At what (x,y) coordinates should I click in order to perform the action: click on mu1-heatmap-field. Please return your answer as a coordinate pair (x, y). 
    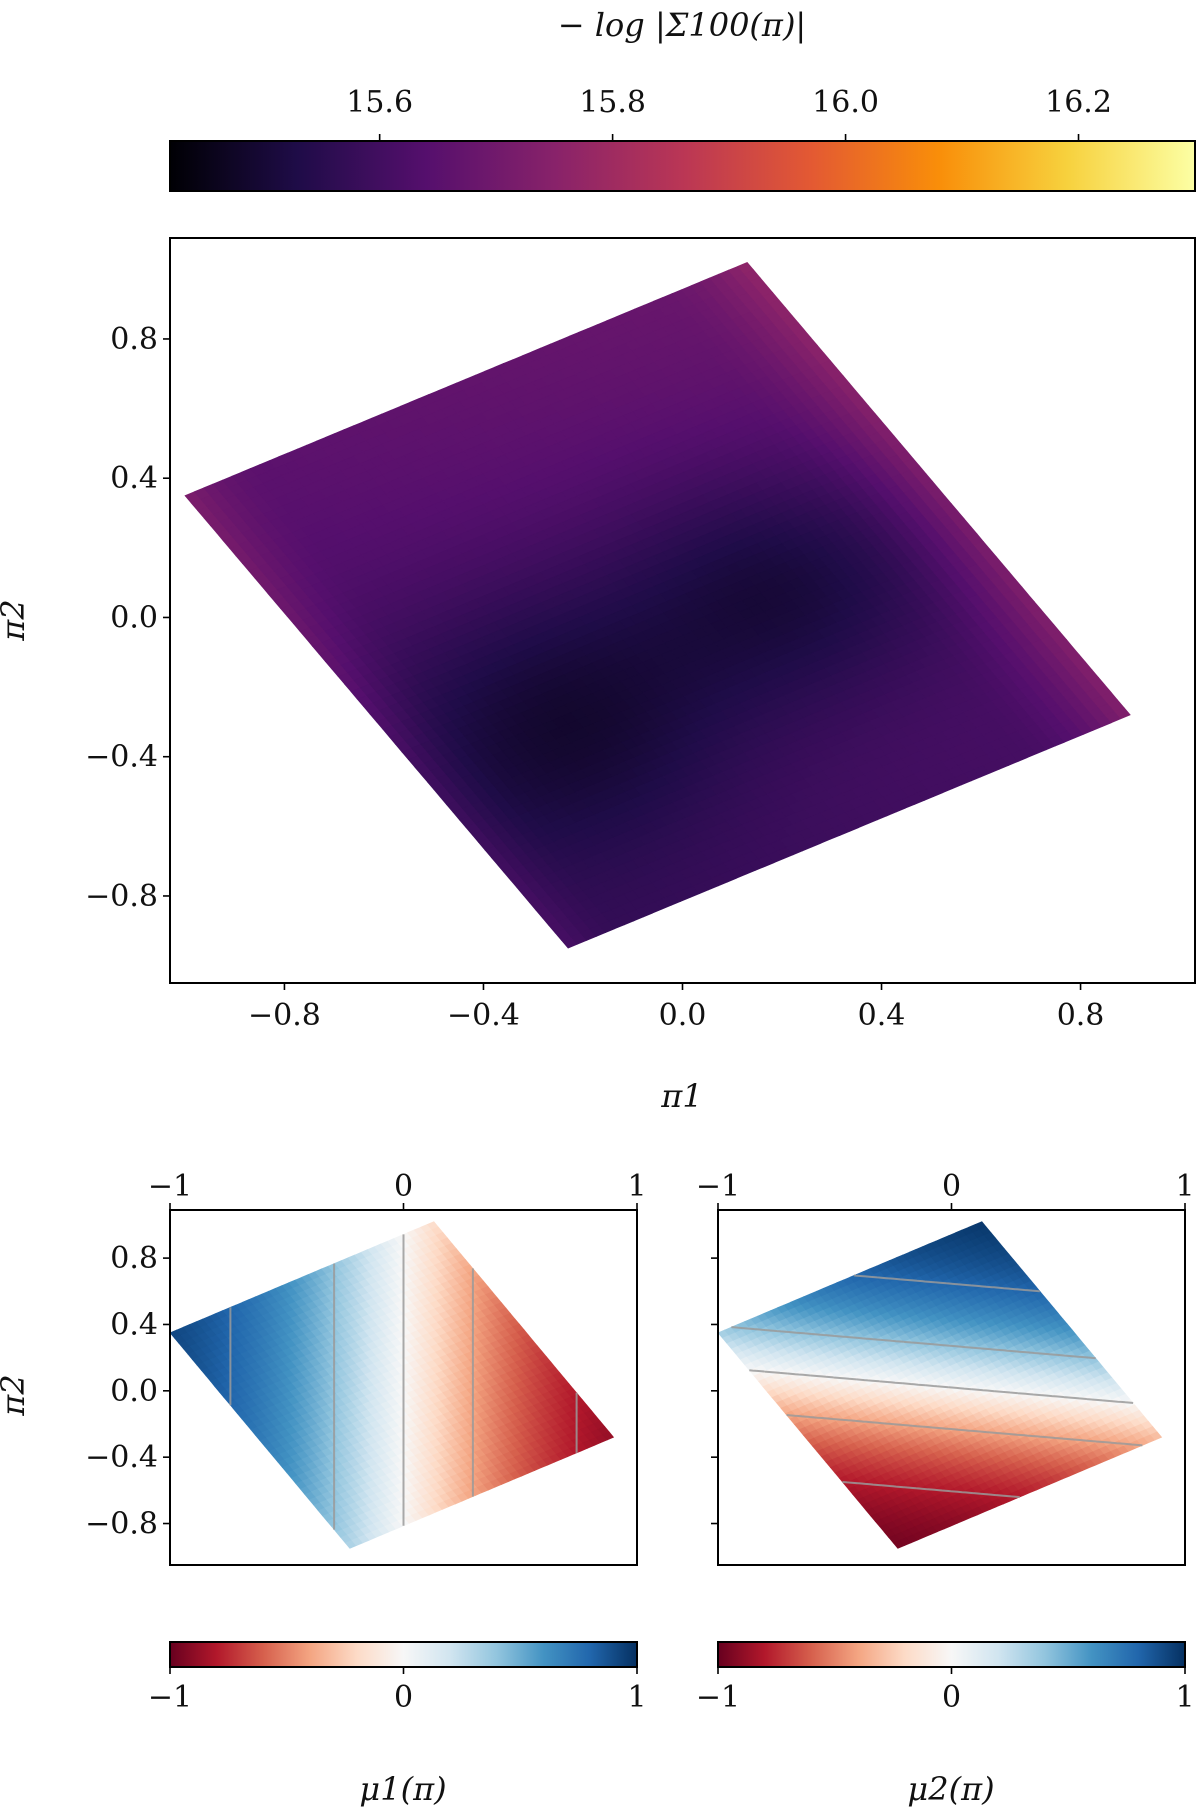
    Looking at the image, I should click on (392, 1385).